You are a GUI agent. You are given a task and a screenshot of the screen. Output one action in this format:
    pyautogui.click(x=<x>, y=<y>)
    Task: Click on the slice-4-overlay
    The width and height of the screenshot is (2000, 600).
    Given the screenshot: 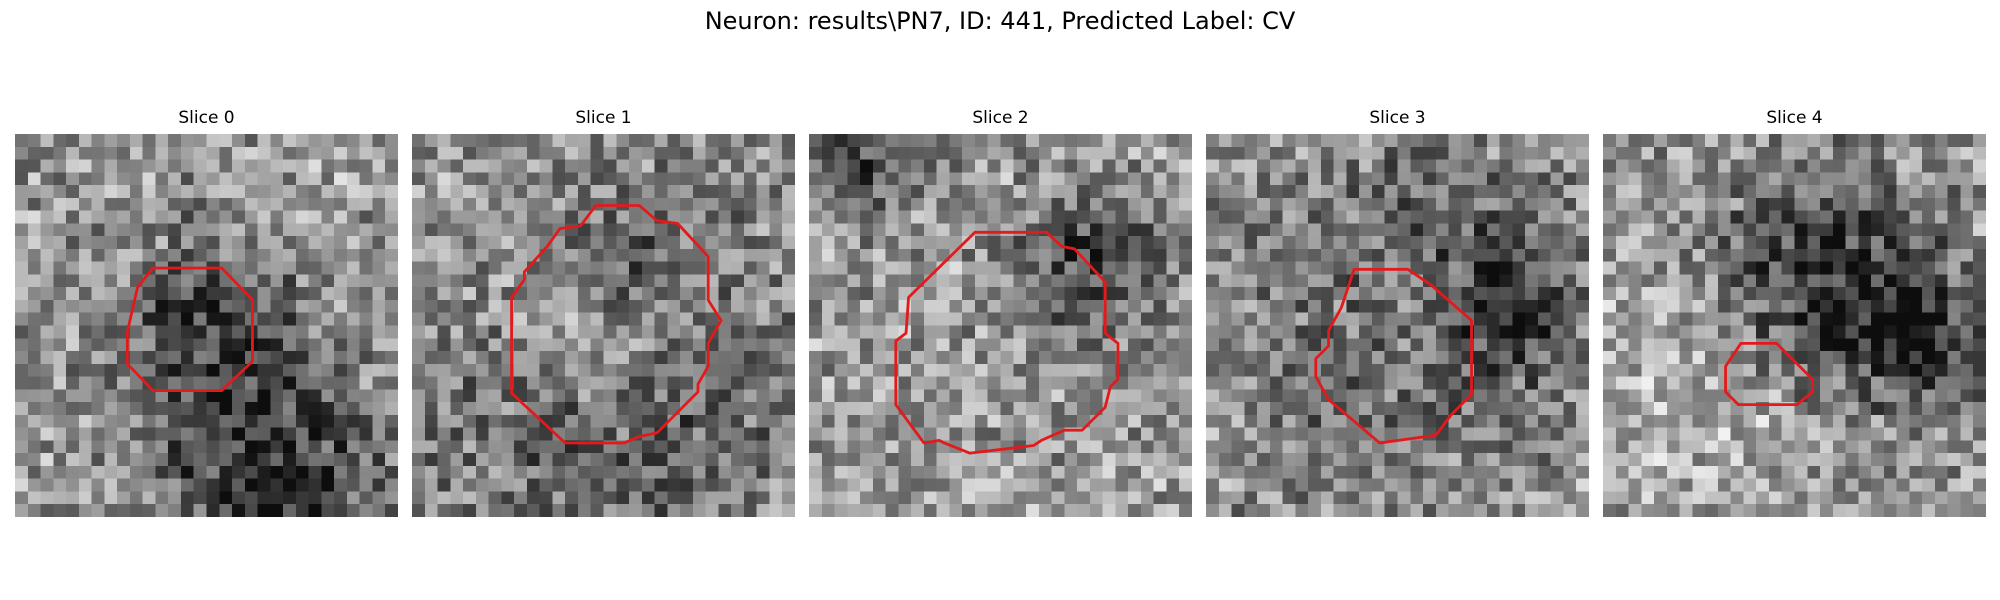 What is the action you would take?
    pyautogui.click(x=1769, y=374)
    